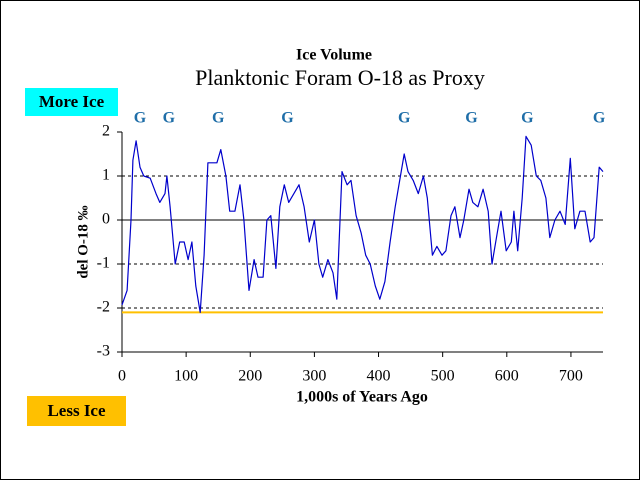  I want to click on x-tick-label: 0, so click(122, 376).